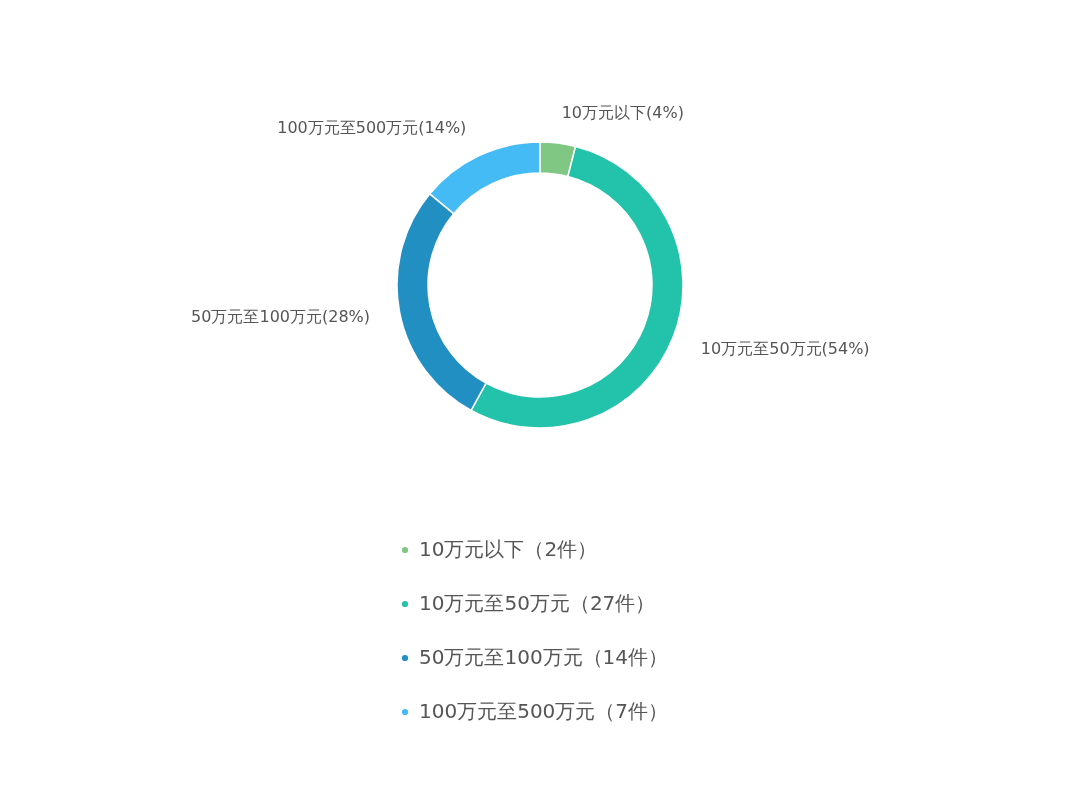 The image size is (1080, 794). What do you see at coordinates (508, 549) in the screenshot?
I see `legend-label: 10万元以下（2件）` at bounding box center [508, 549].